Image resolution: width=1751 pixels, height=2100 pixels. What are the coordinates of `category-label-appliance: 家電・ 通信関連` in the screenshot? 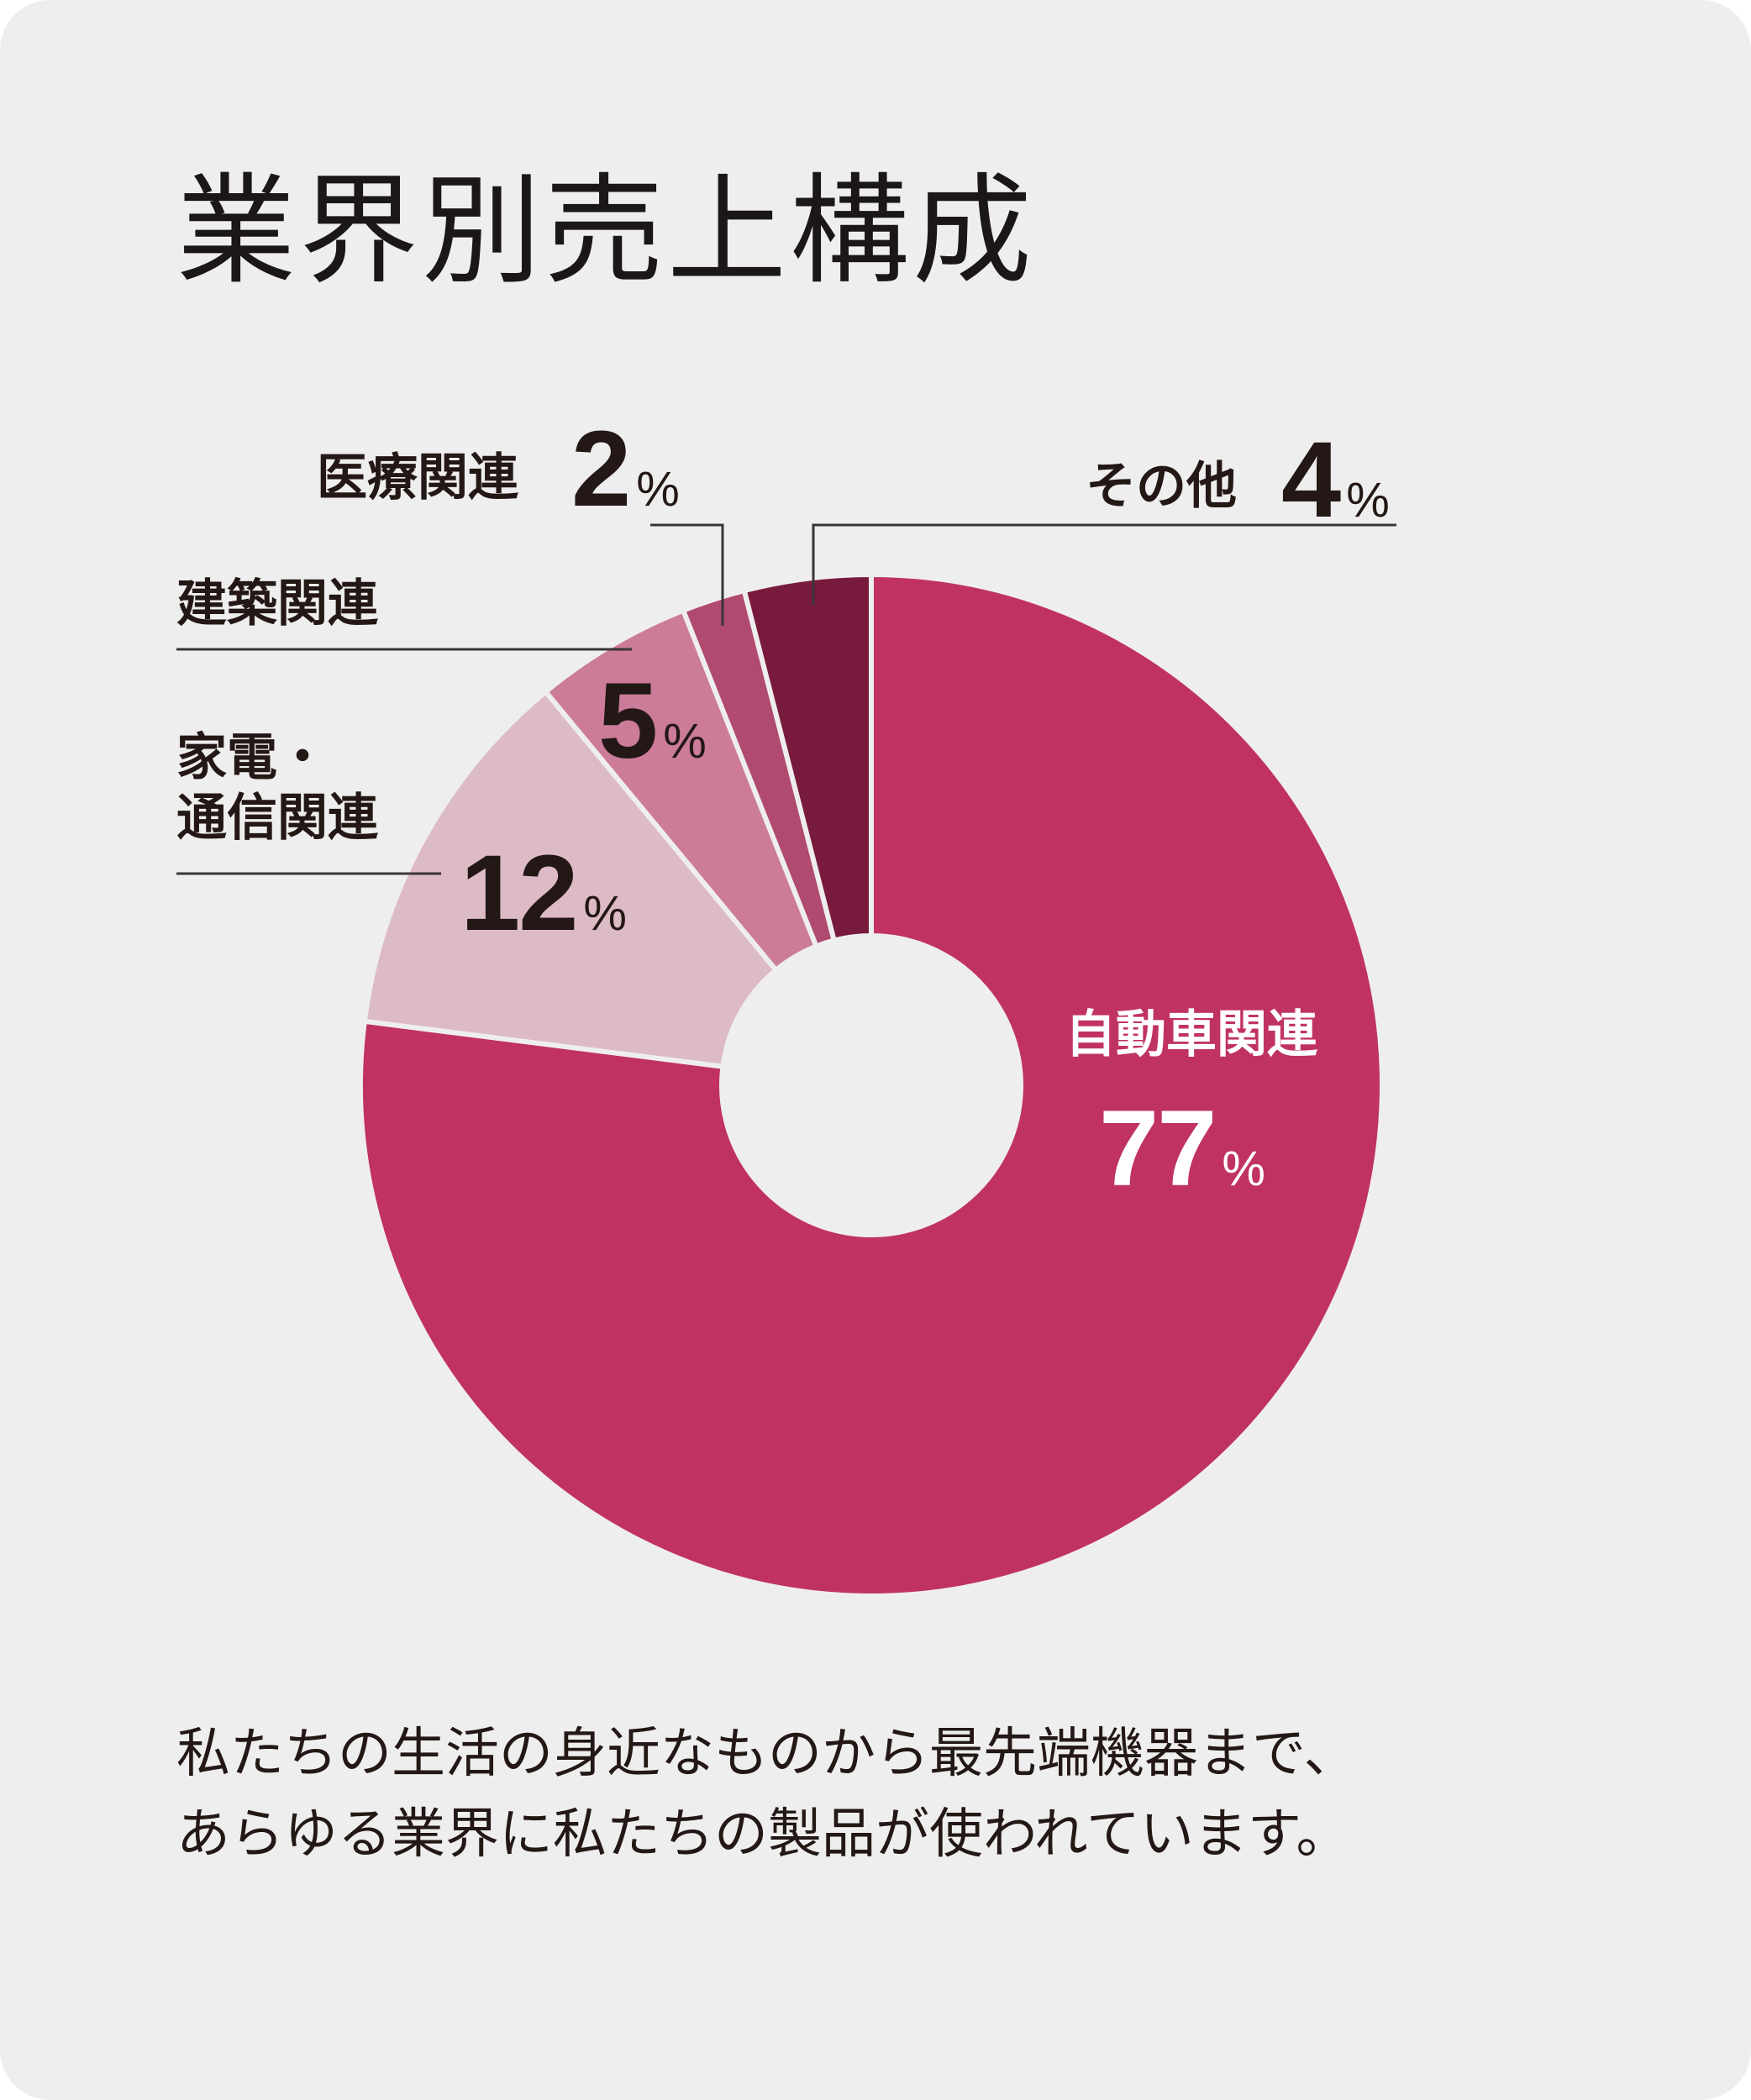 It's located at (277, 787).